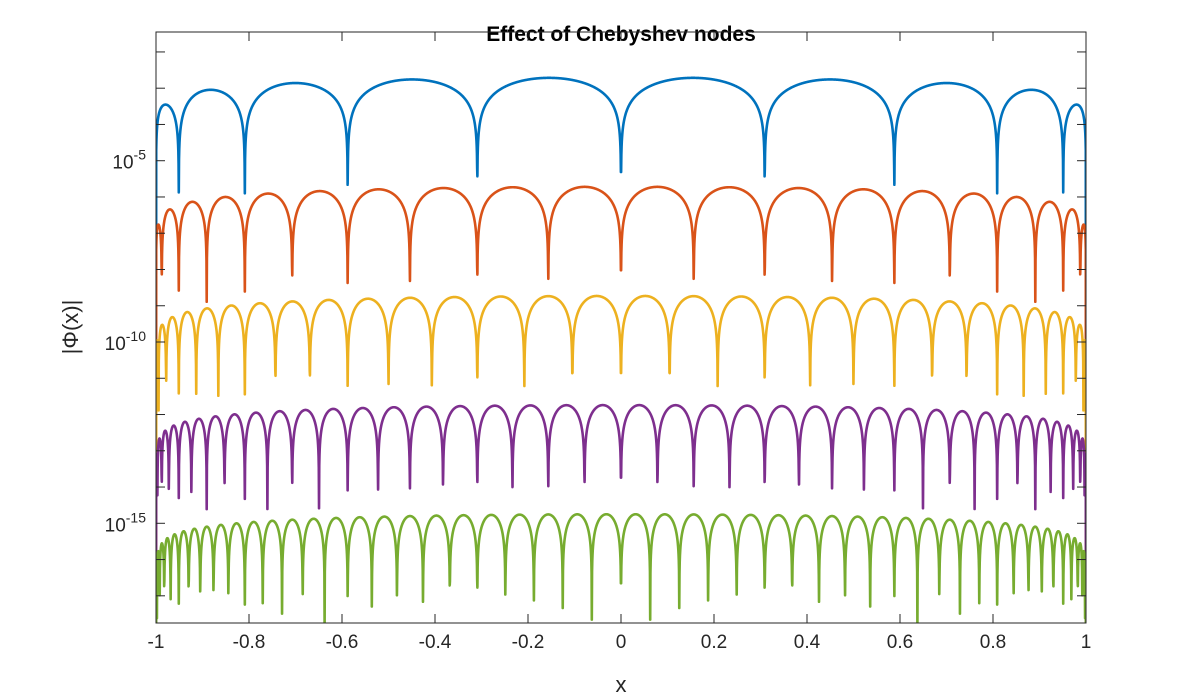 This screenshot has height=700, width=1200. What do you see at coordinates (136, 517) in the screenshot?
I see `y-tick-exponent: -15` at bounding box center [136, 517].